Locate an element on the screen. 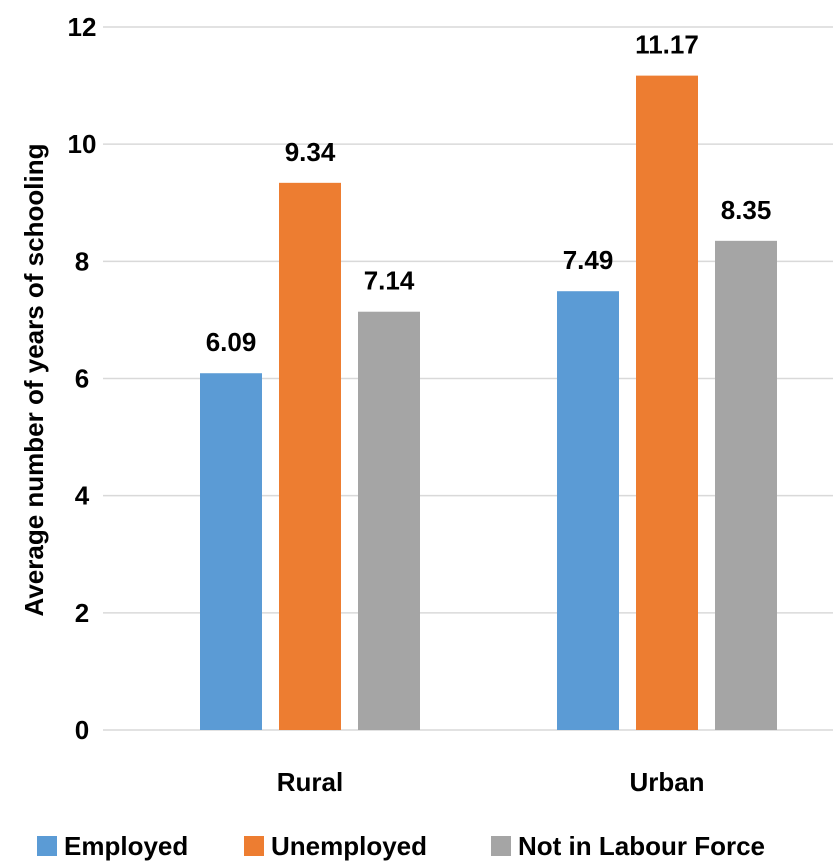  y-axis-ticks: 0 2 4 6 8 10 12 is located at coordinates (82, 378).